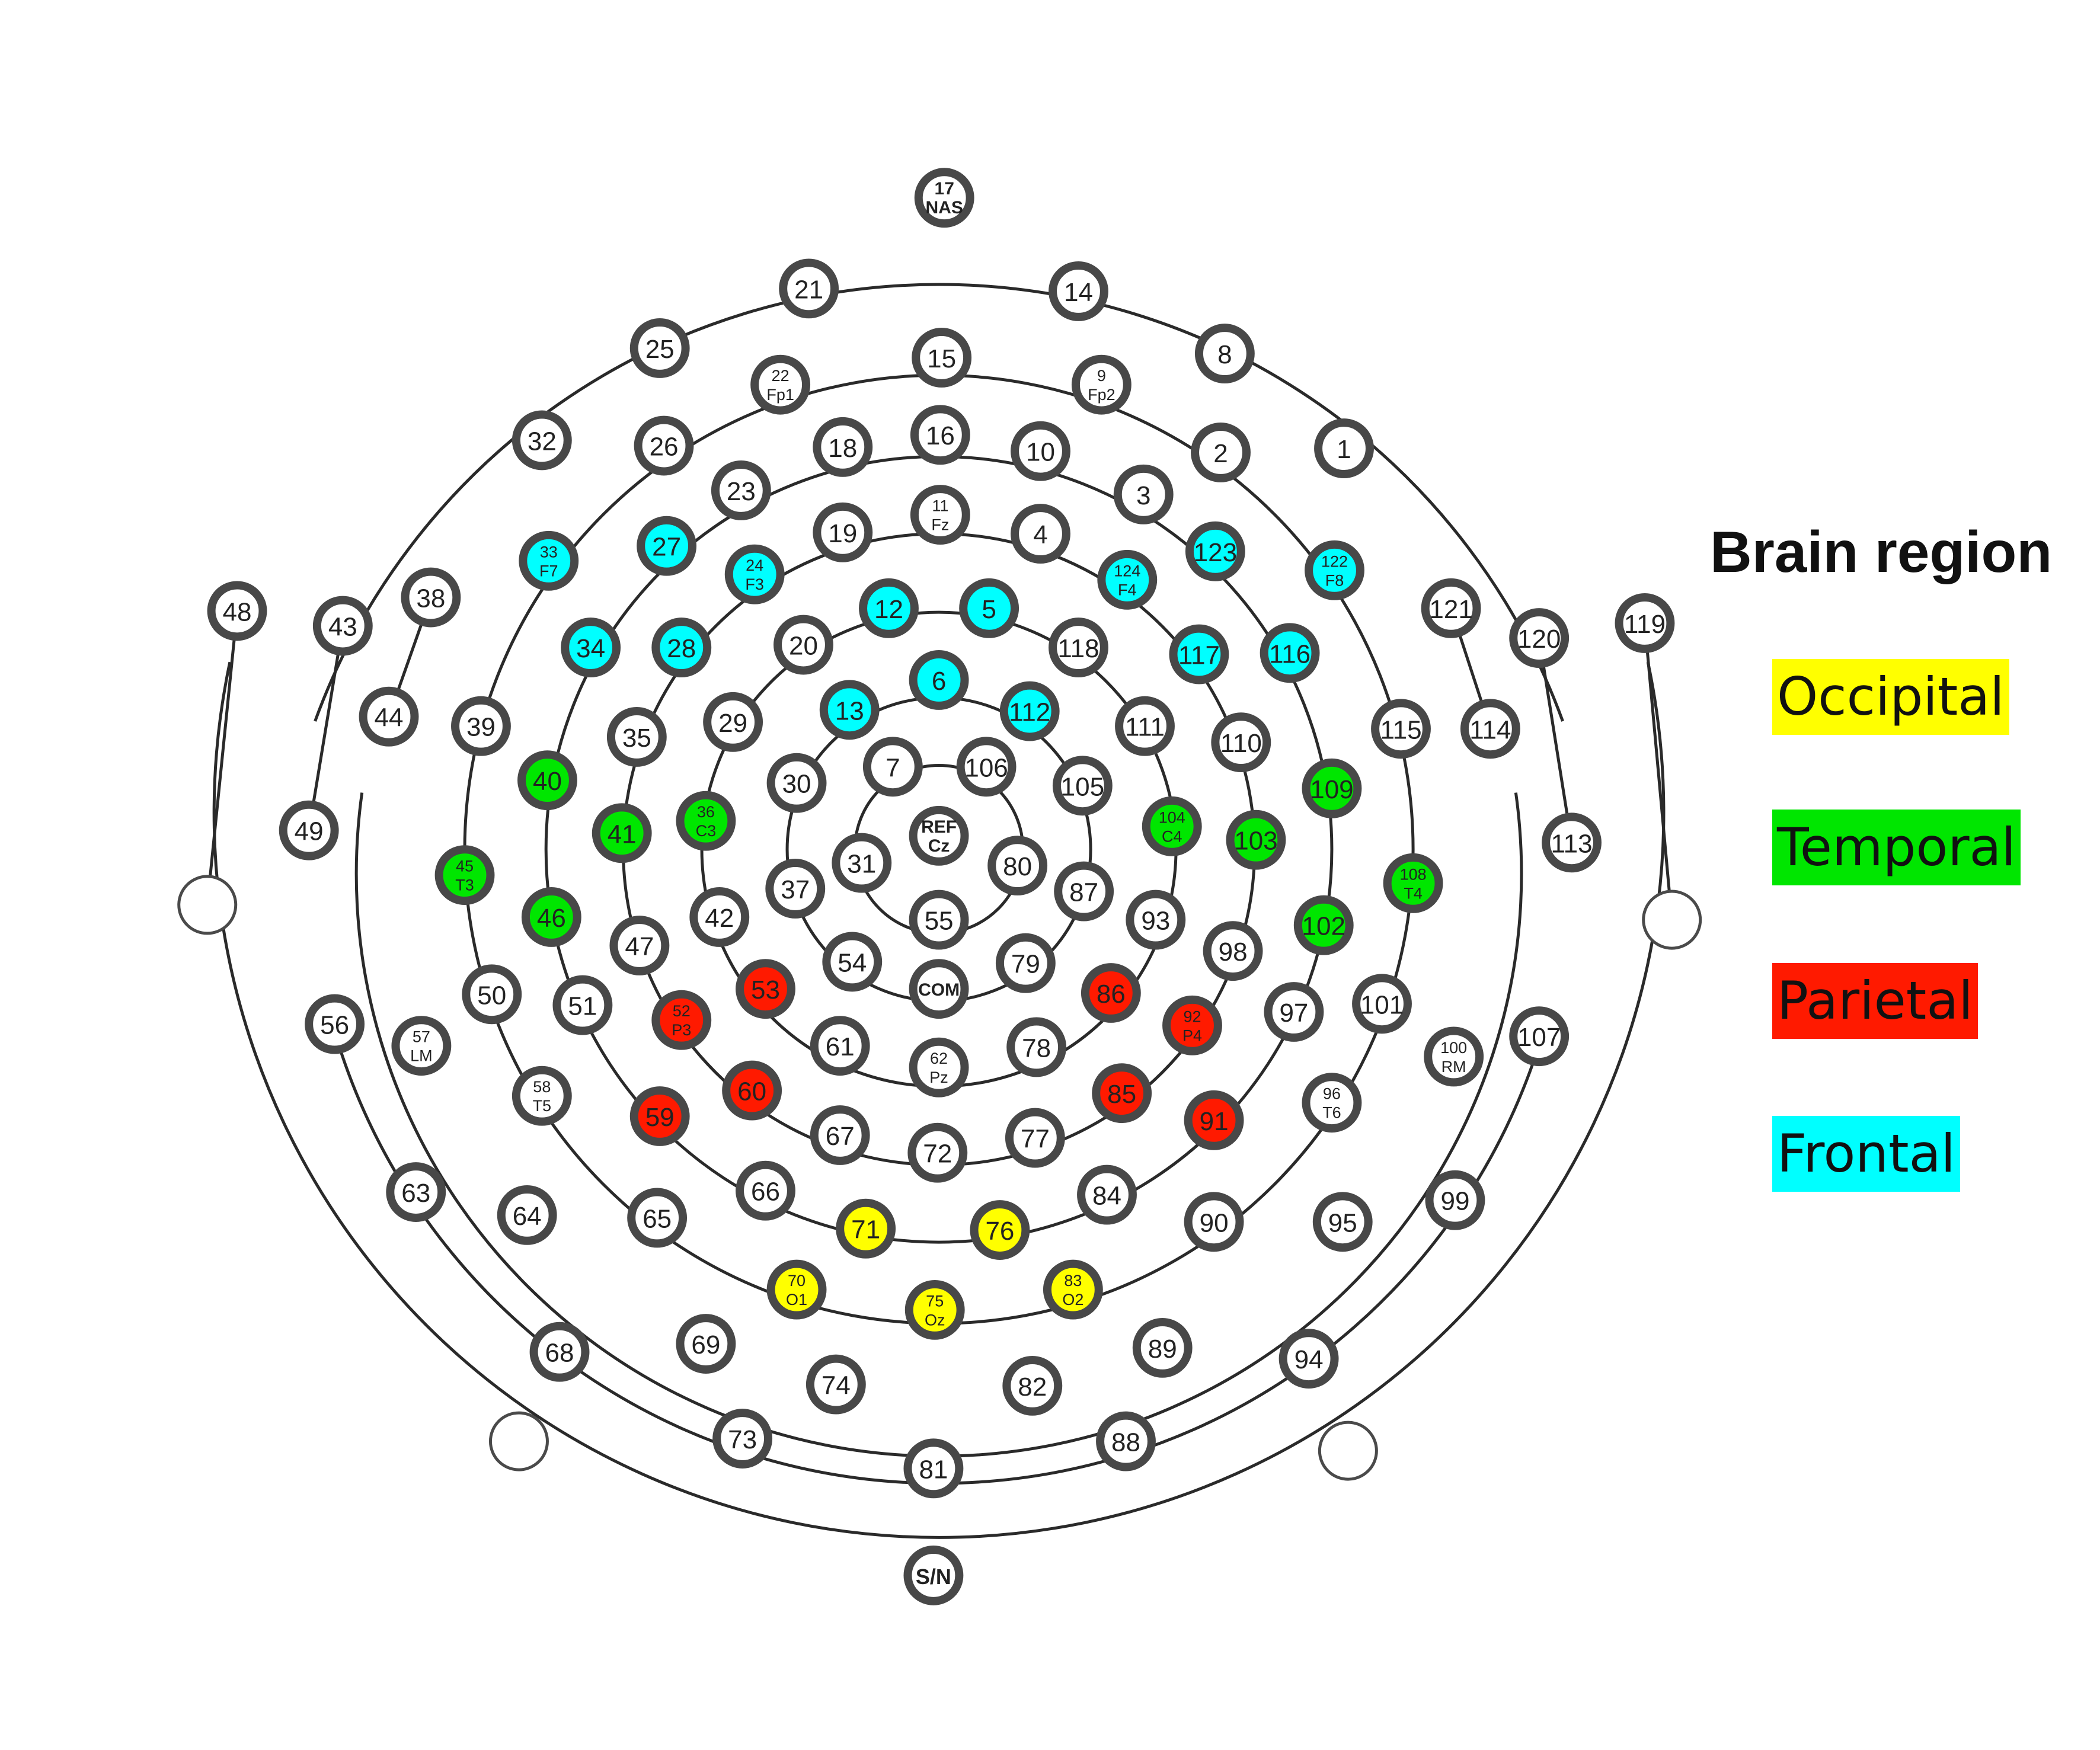  I want to click on electrode-number: 119, so click(1645, 624).